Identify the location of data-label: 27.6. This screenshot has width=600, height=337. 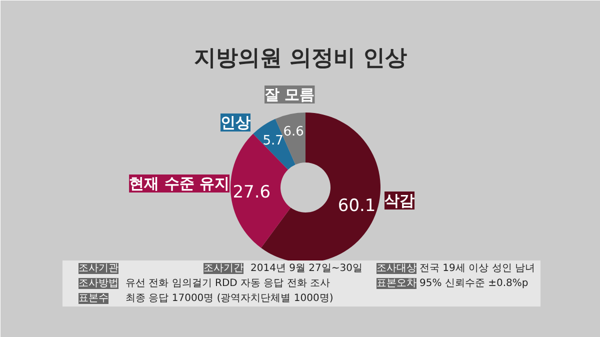
(251, 192).